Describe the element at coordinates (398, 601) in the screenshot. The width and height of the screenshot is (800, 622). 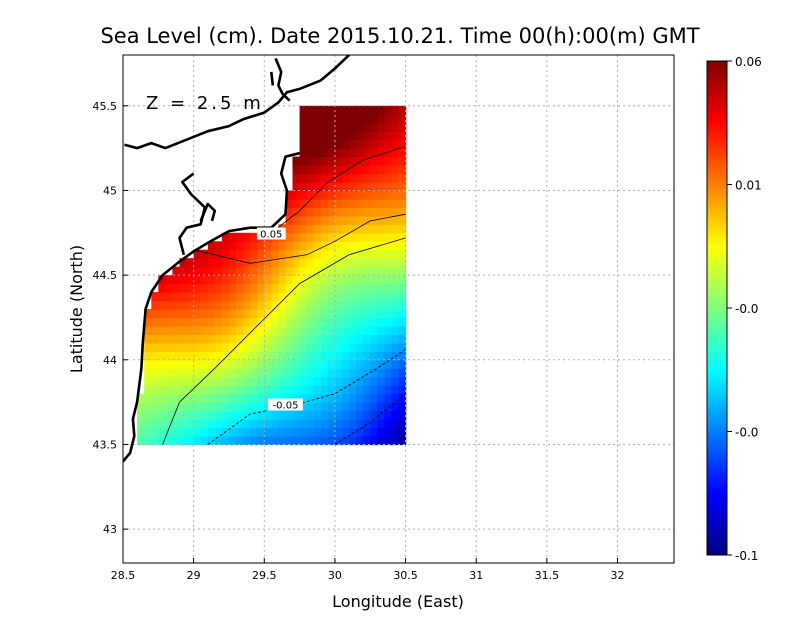
I see `x-axis-title: Longitude (East)` at that location.